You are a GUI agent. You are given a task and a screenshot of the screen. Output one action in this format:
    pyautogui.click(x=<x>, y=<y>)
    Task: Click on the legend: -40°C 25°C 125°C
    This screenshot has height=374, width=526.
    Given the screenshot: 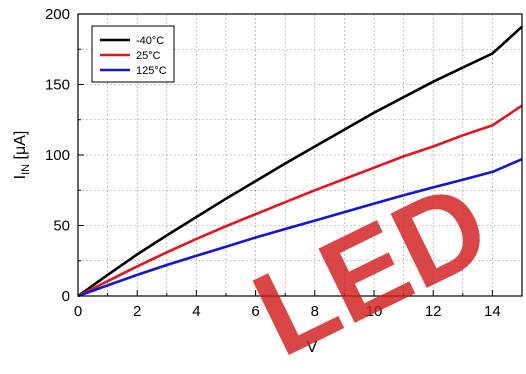 What is the action you would take?
    pyautogui.click(x=133, y=54)
    